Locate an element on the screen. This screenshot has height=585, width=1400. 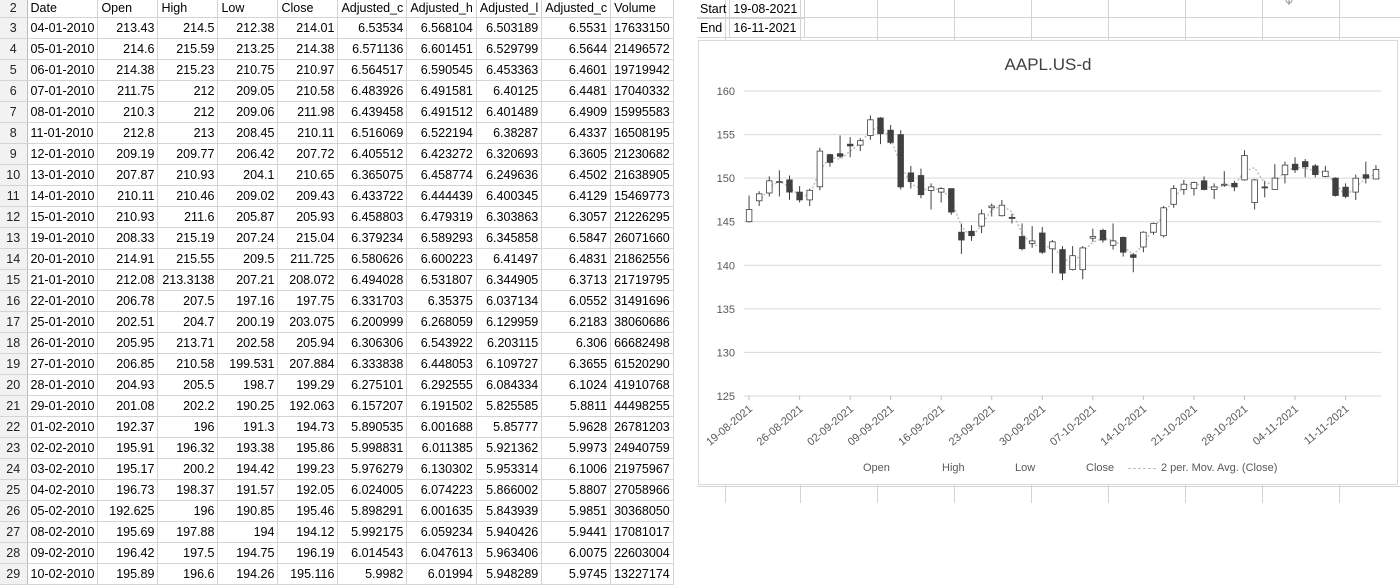
cell-volume: 41910768 is located at coordinates (642, 385).